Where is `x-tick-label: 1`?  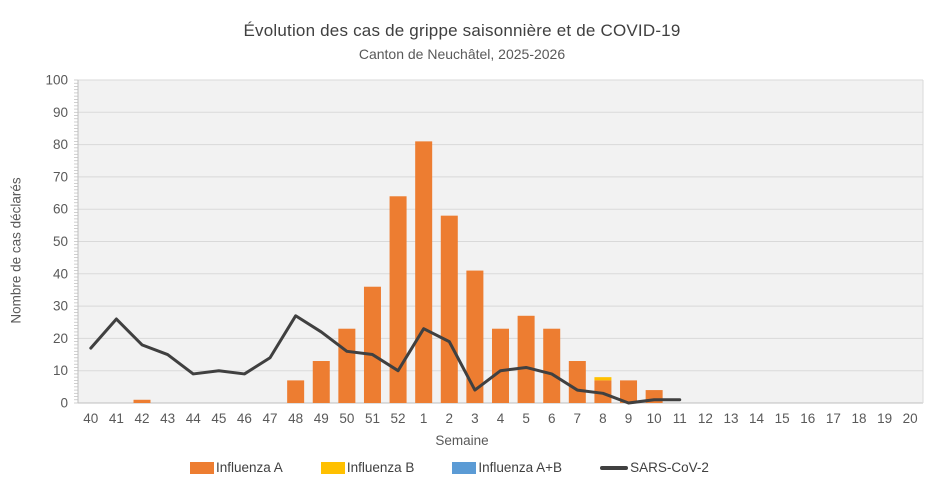
x-tick-label: 1 is located at coordinates (424, 418).